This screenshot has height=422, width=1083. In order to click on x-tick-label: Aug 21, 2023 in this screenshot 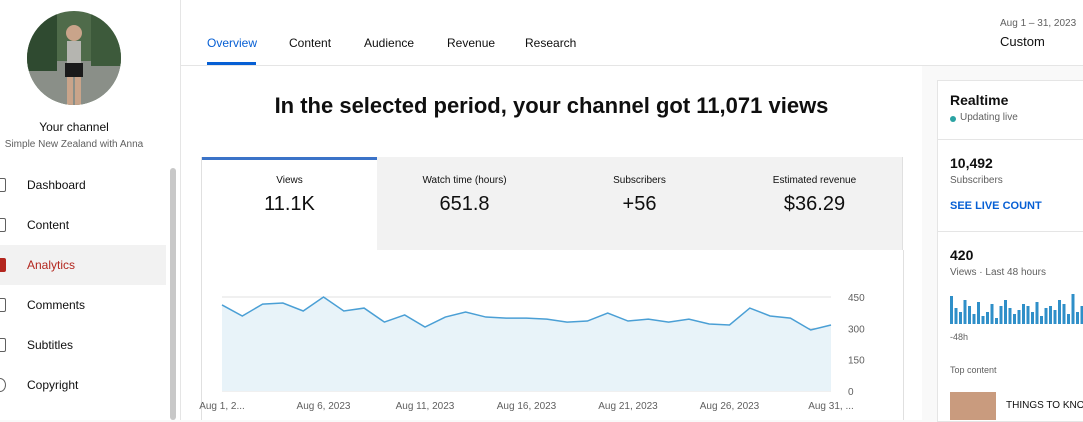, I will do `click(628, 406)`.